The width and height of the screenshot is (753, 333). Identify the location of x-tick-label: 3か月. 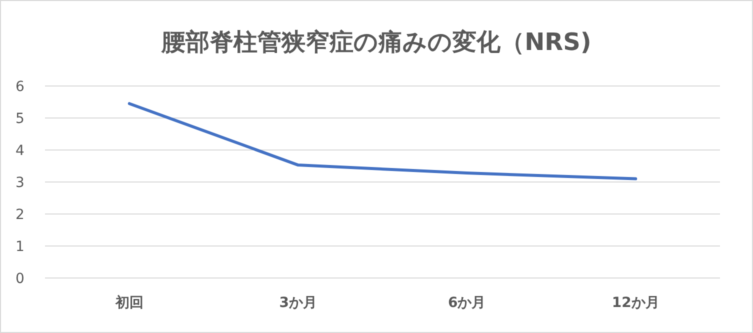
(298, 303).